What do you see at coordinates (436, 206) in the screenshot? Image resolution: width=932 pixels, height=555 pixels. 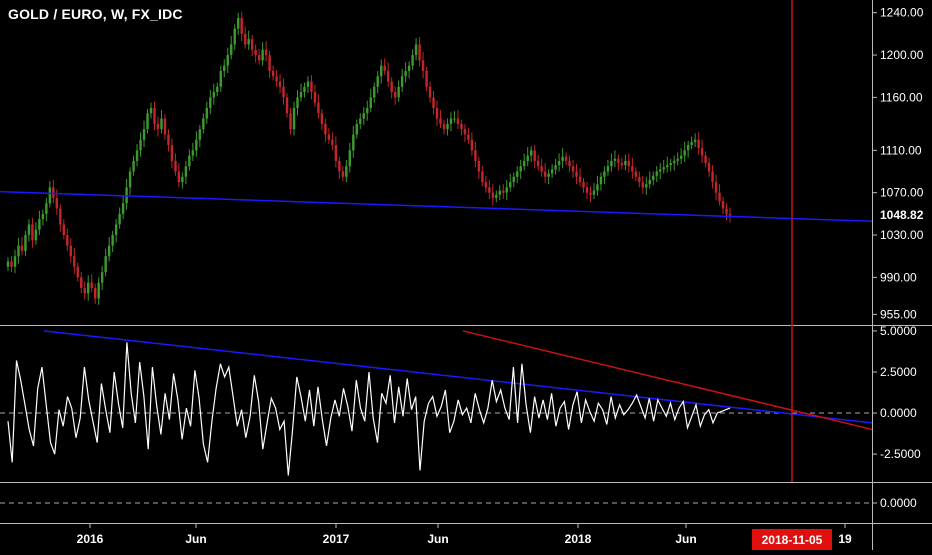 I see `price-trendline` at bounding box center [436, 206].